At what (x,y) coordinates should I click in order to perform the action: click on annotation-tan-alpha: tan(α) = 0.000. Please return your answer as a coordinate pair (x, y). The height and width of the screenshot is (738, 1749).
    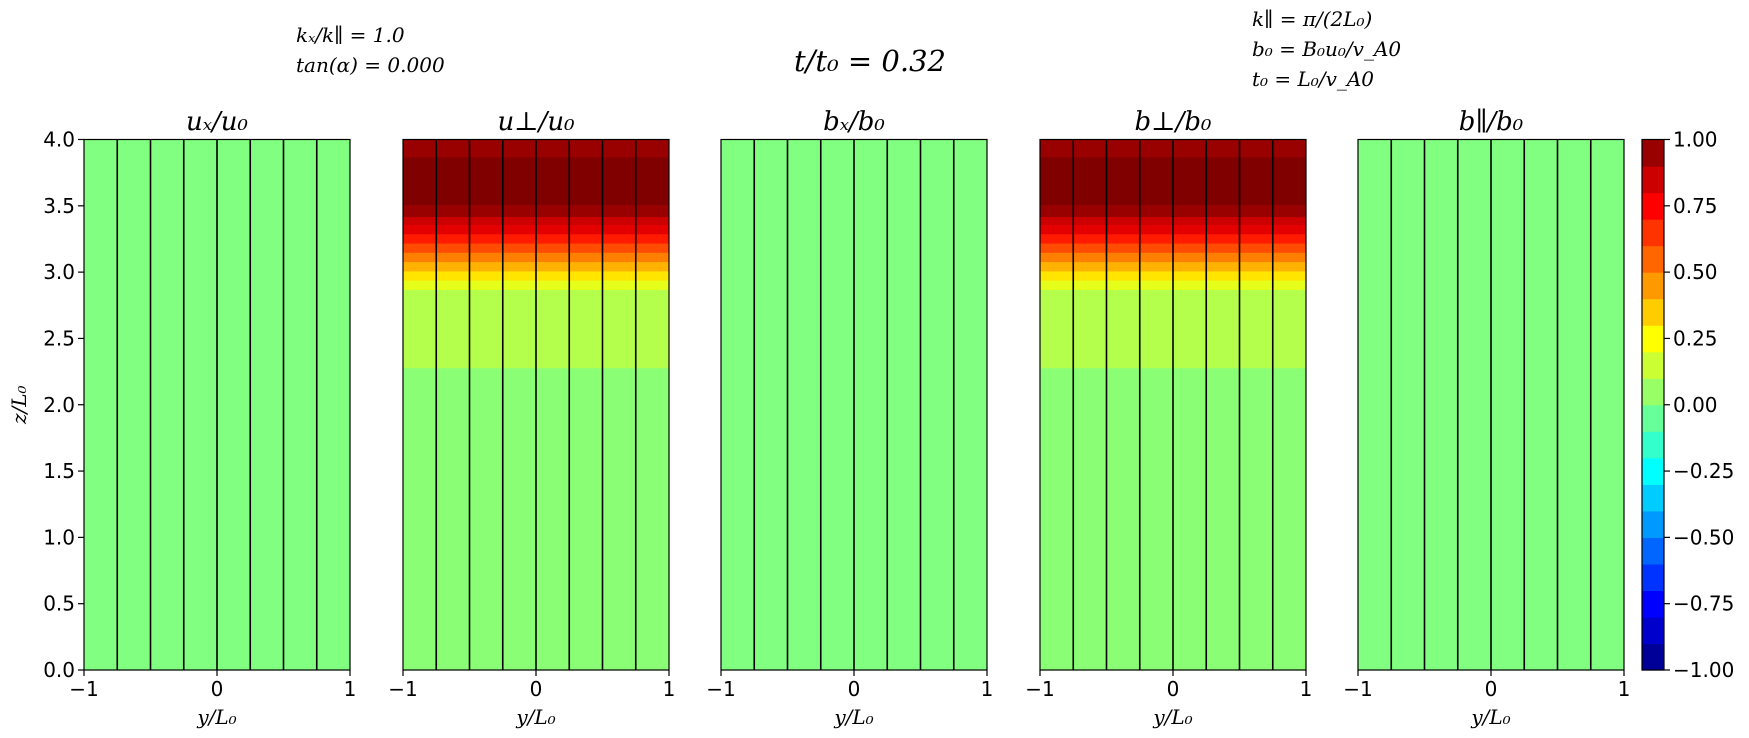
    Looking at the image, I should click on (370, 65).